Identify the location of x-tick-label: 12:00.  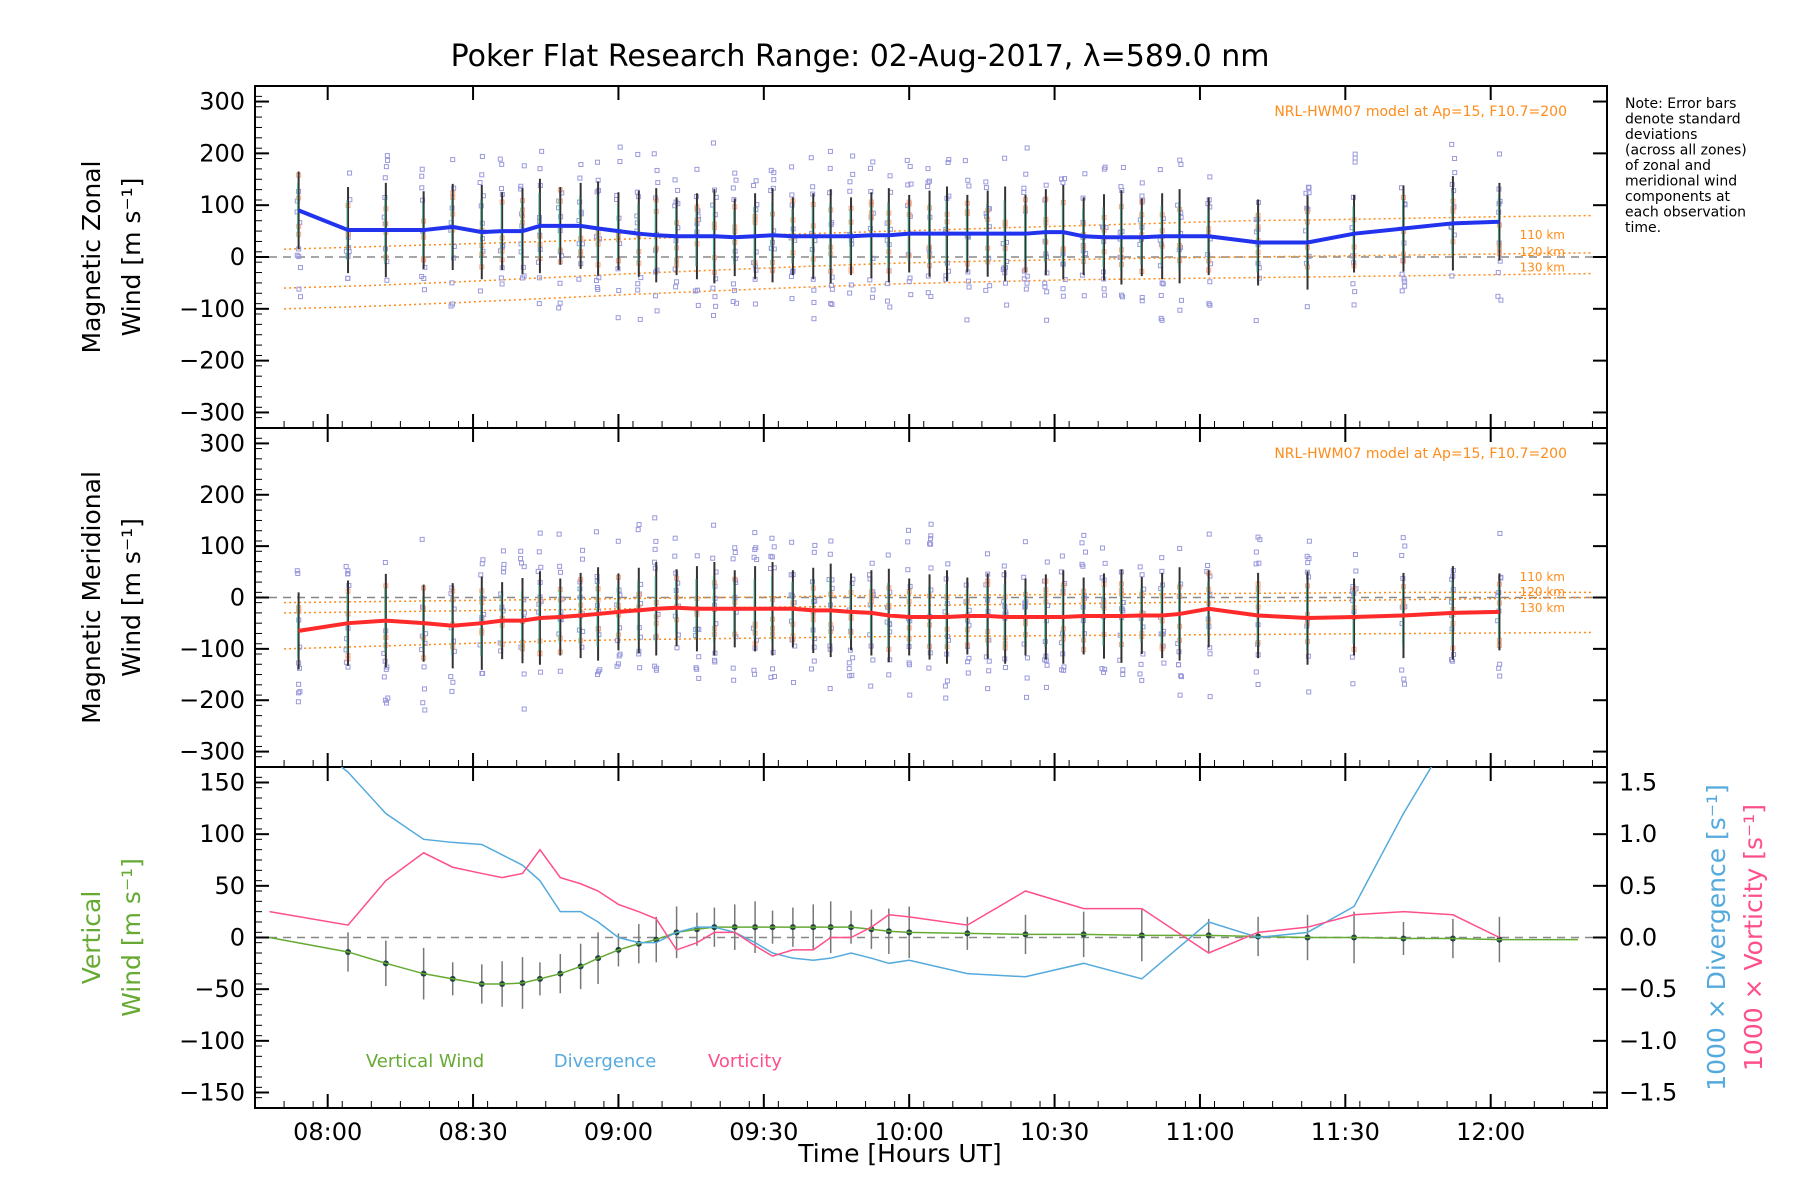
(1490, 1132).